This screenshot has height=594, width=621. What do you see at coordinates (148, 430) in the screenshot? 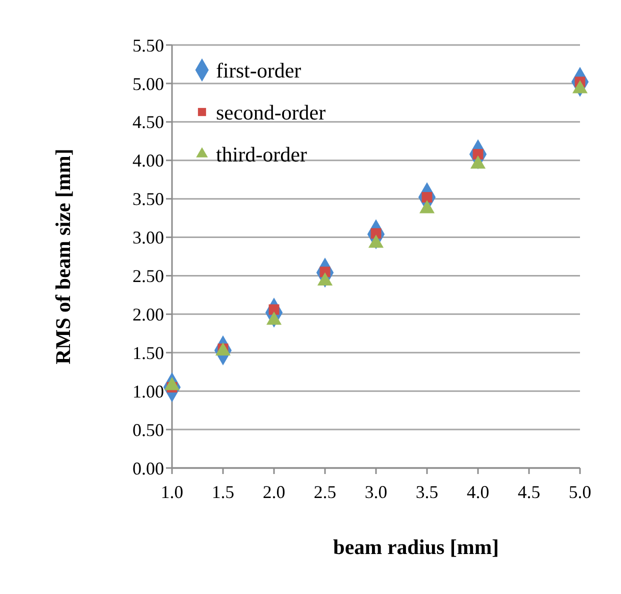
I see `y-tick-label: 0.50` at bounding box center [148, 430].